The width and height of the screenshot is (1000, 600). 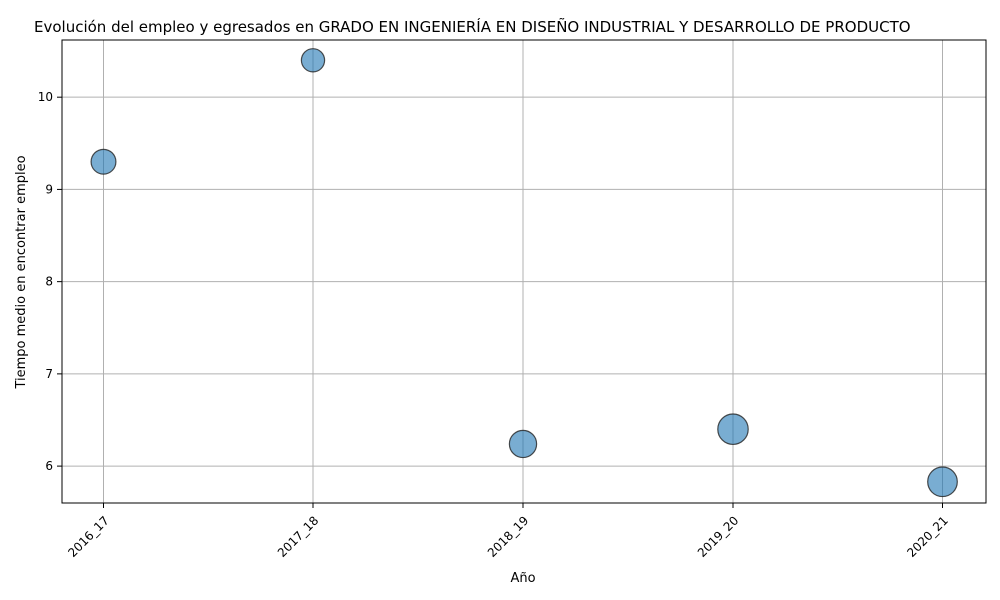 I want to click on x-tick-label: 2020_21, so click(x=927, y=536).